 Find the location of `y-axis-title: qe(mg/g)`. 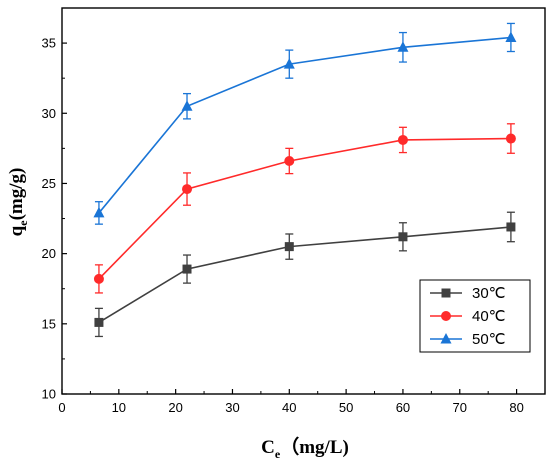

y-axis-title: qe(mg/g) is located at coordinates (18, 202).